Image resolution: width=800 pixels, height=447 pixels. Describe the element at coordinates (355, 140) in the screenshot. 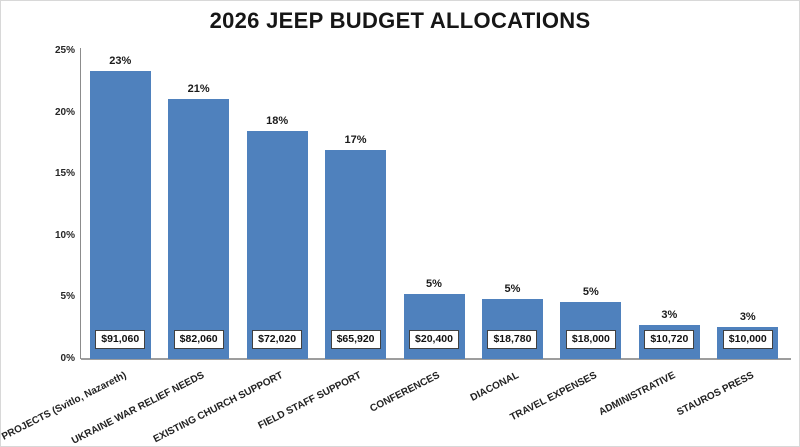

I see `bar-percent-label: 17%` at that location.